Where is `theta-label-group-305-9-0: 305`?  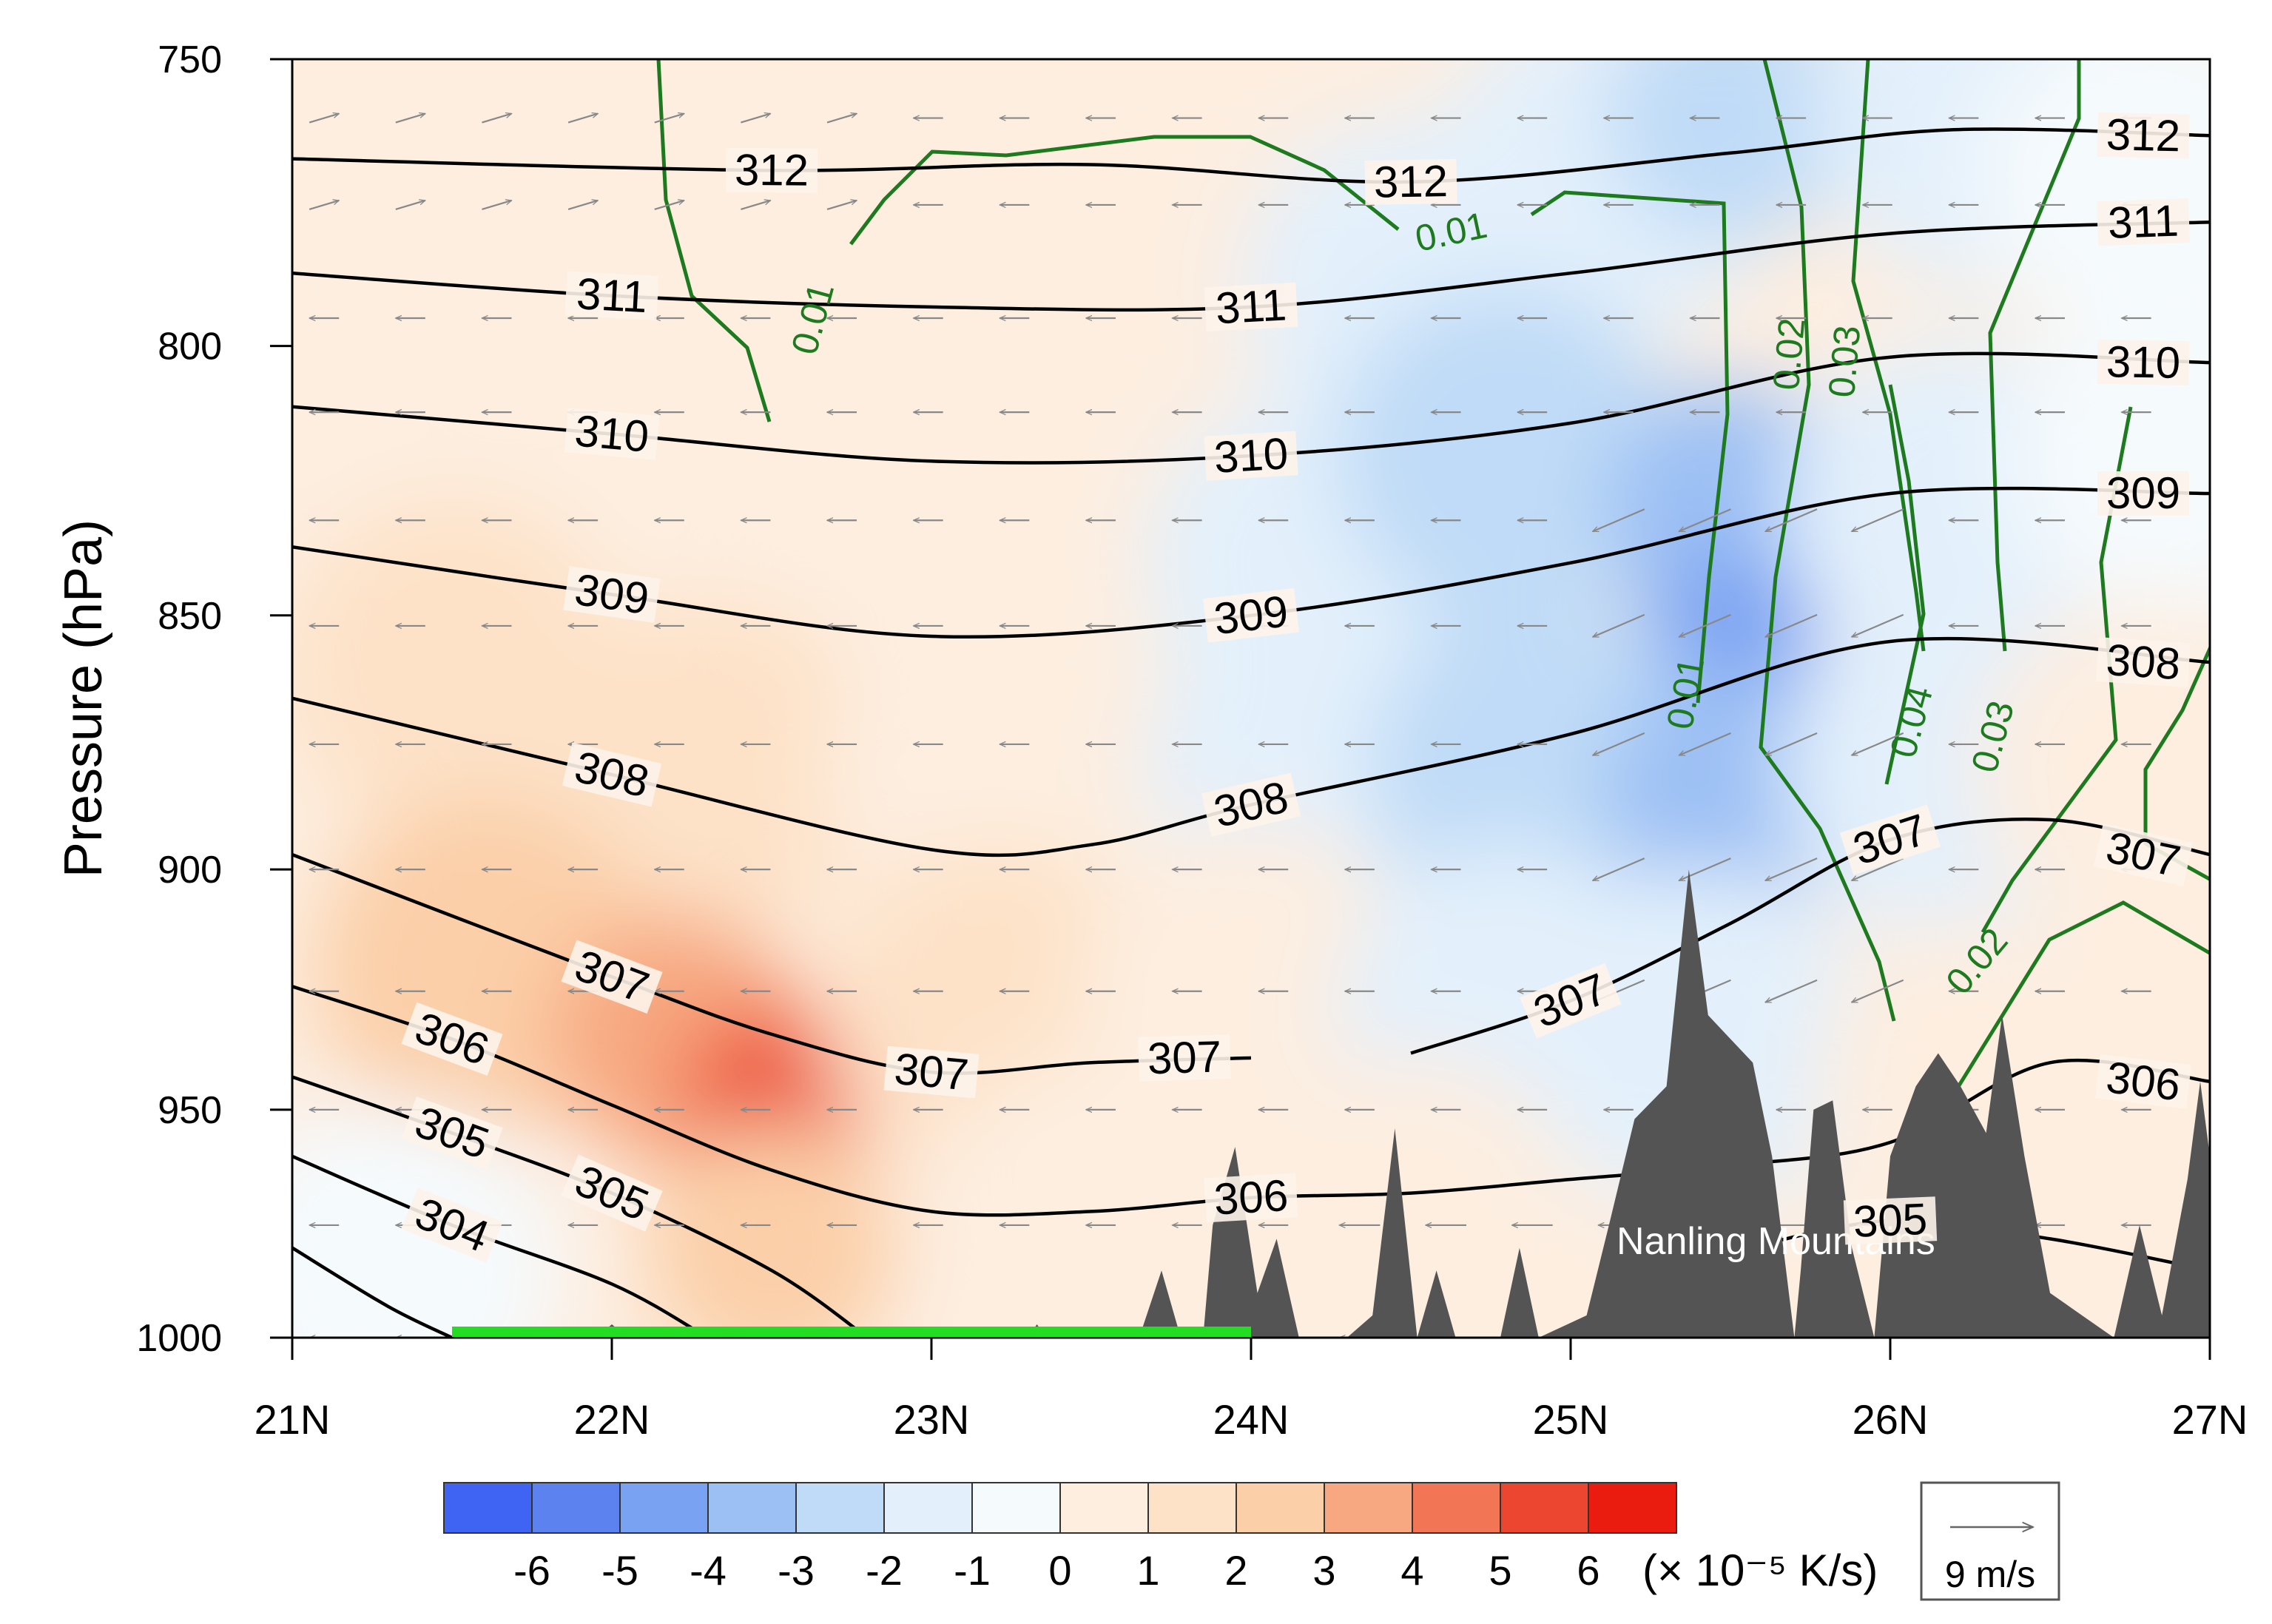
theta-label-group-305-9-0: 305 is located at coordinates (1890, 1220).